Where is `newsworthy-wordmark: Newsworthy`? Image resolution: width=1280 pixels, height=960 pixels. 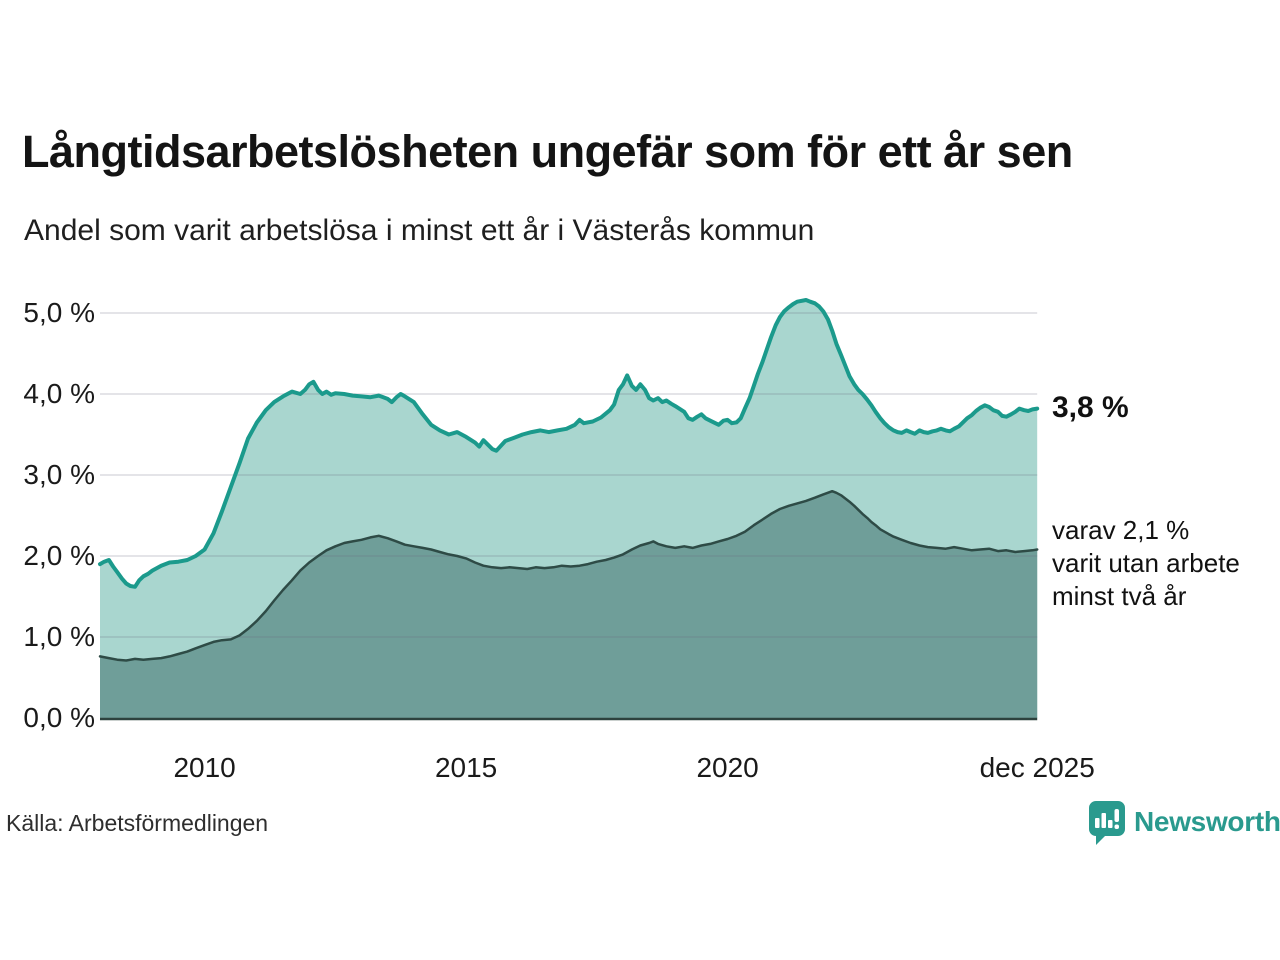
newsworthy-wordmark: Newsworthy is located at coordinates (1207, 821).